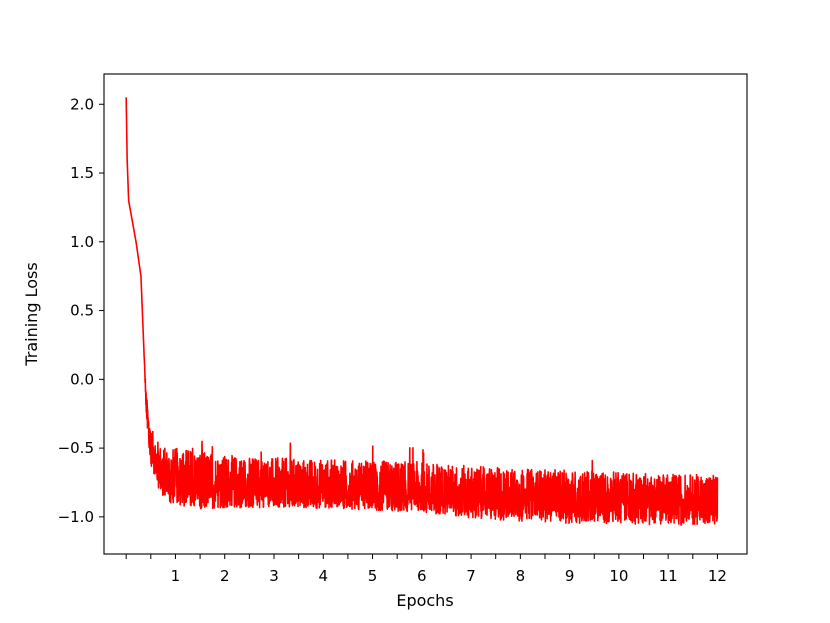  Describe the element at coordinates (618, 576) in the screenshot. I see `x-tick-label: 10` at that location.